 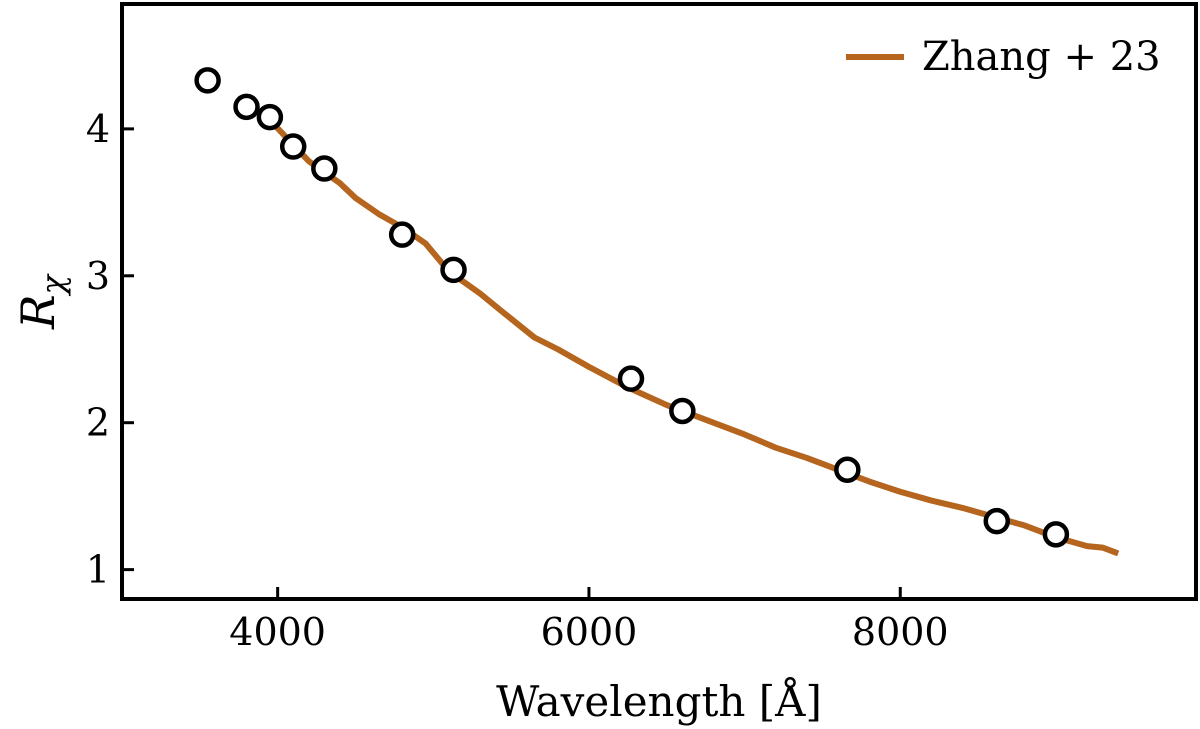 What do you see at coordinates (98, 570) in the screenshot?
I see `y-tick-label-1: 1` at bounding box center [98, 570].